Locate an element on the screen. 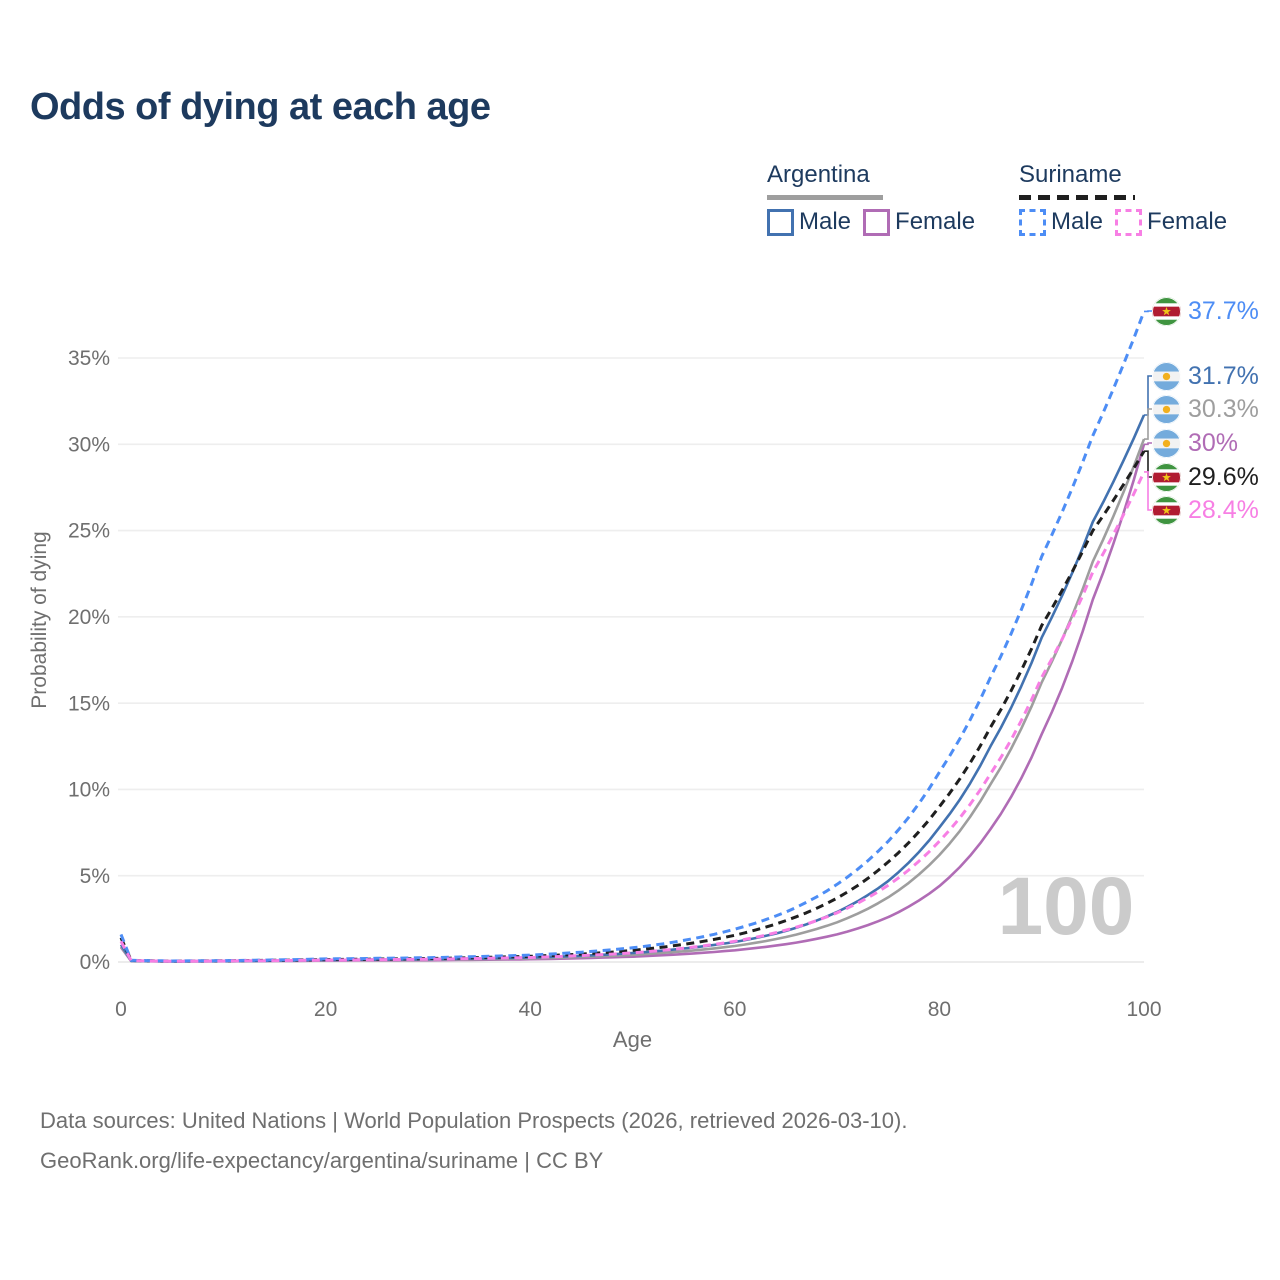 This screenshot has width=1280, height=1280. legend-item-argentina-female: Female is located at coordinates (919, 222).